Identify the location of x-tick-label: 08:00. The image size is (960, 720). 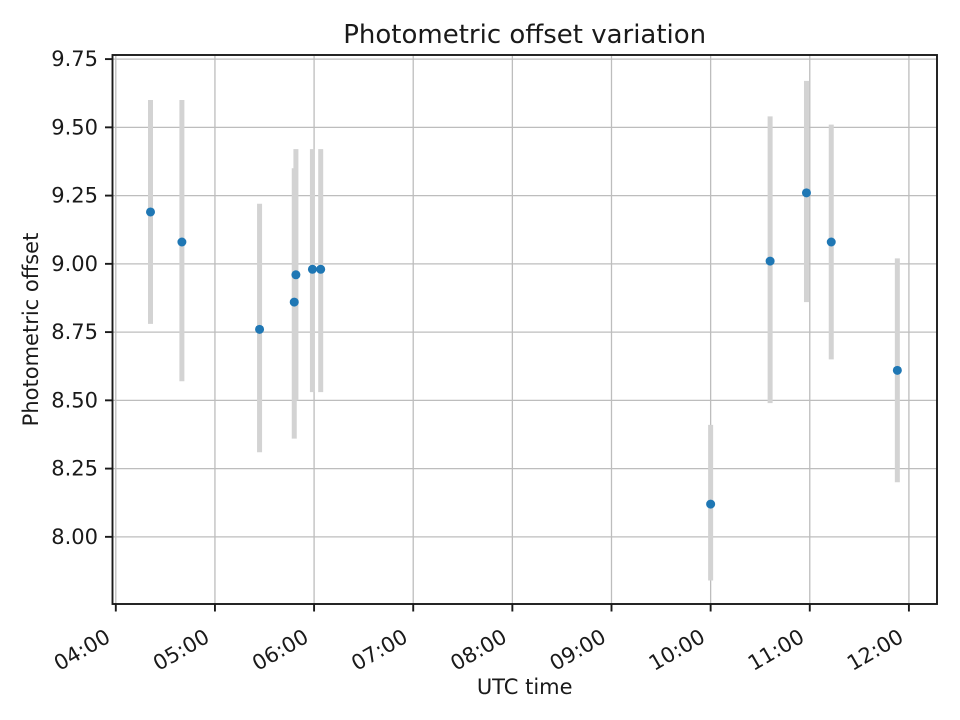
(478, 650).